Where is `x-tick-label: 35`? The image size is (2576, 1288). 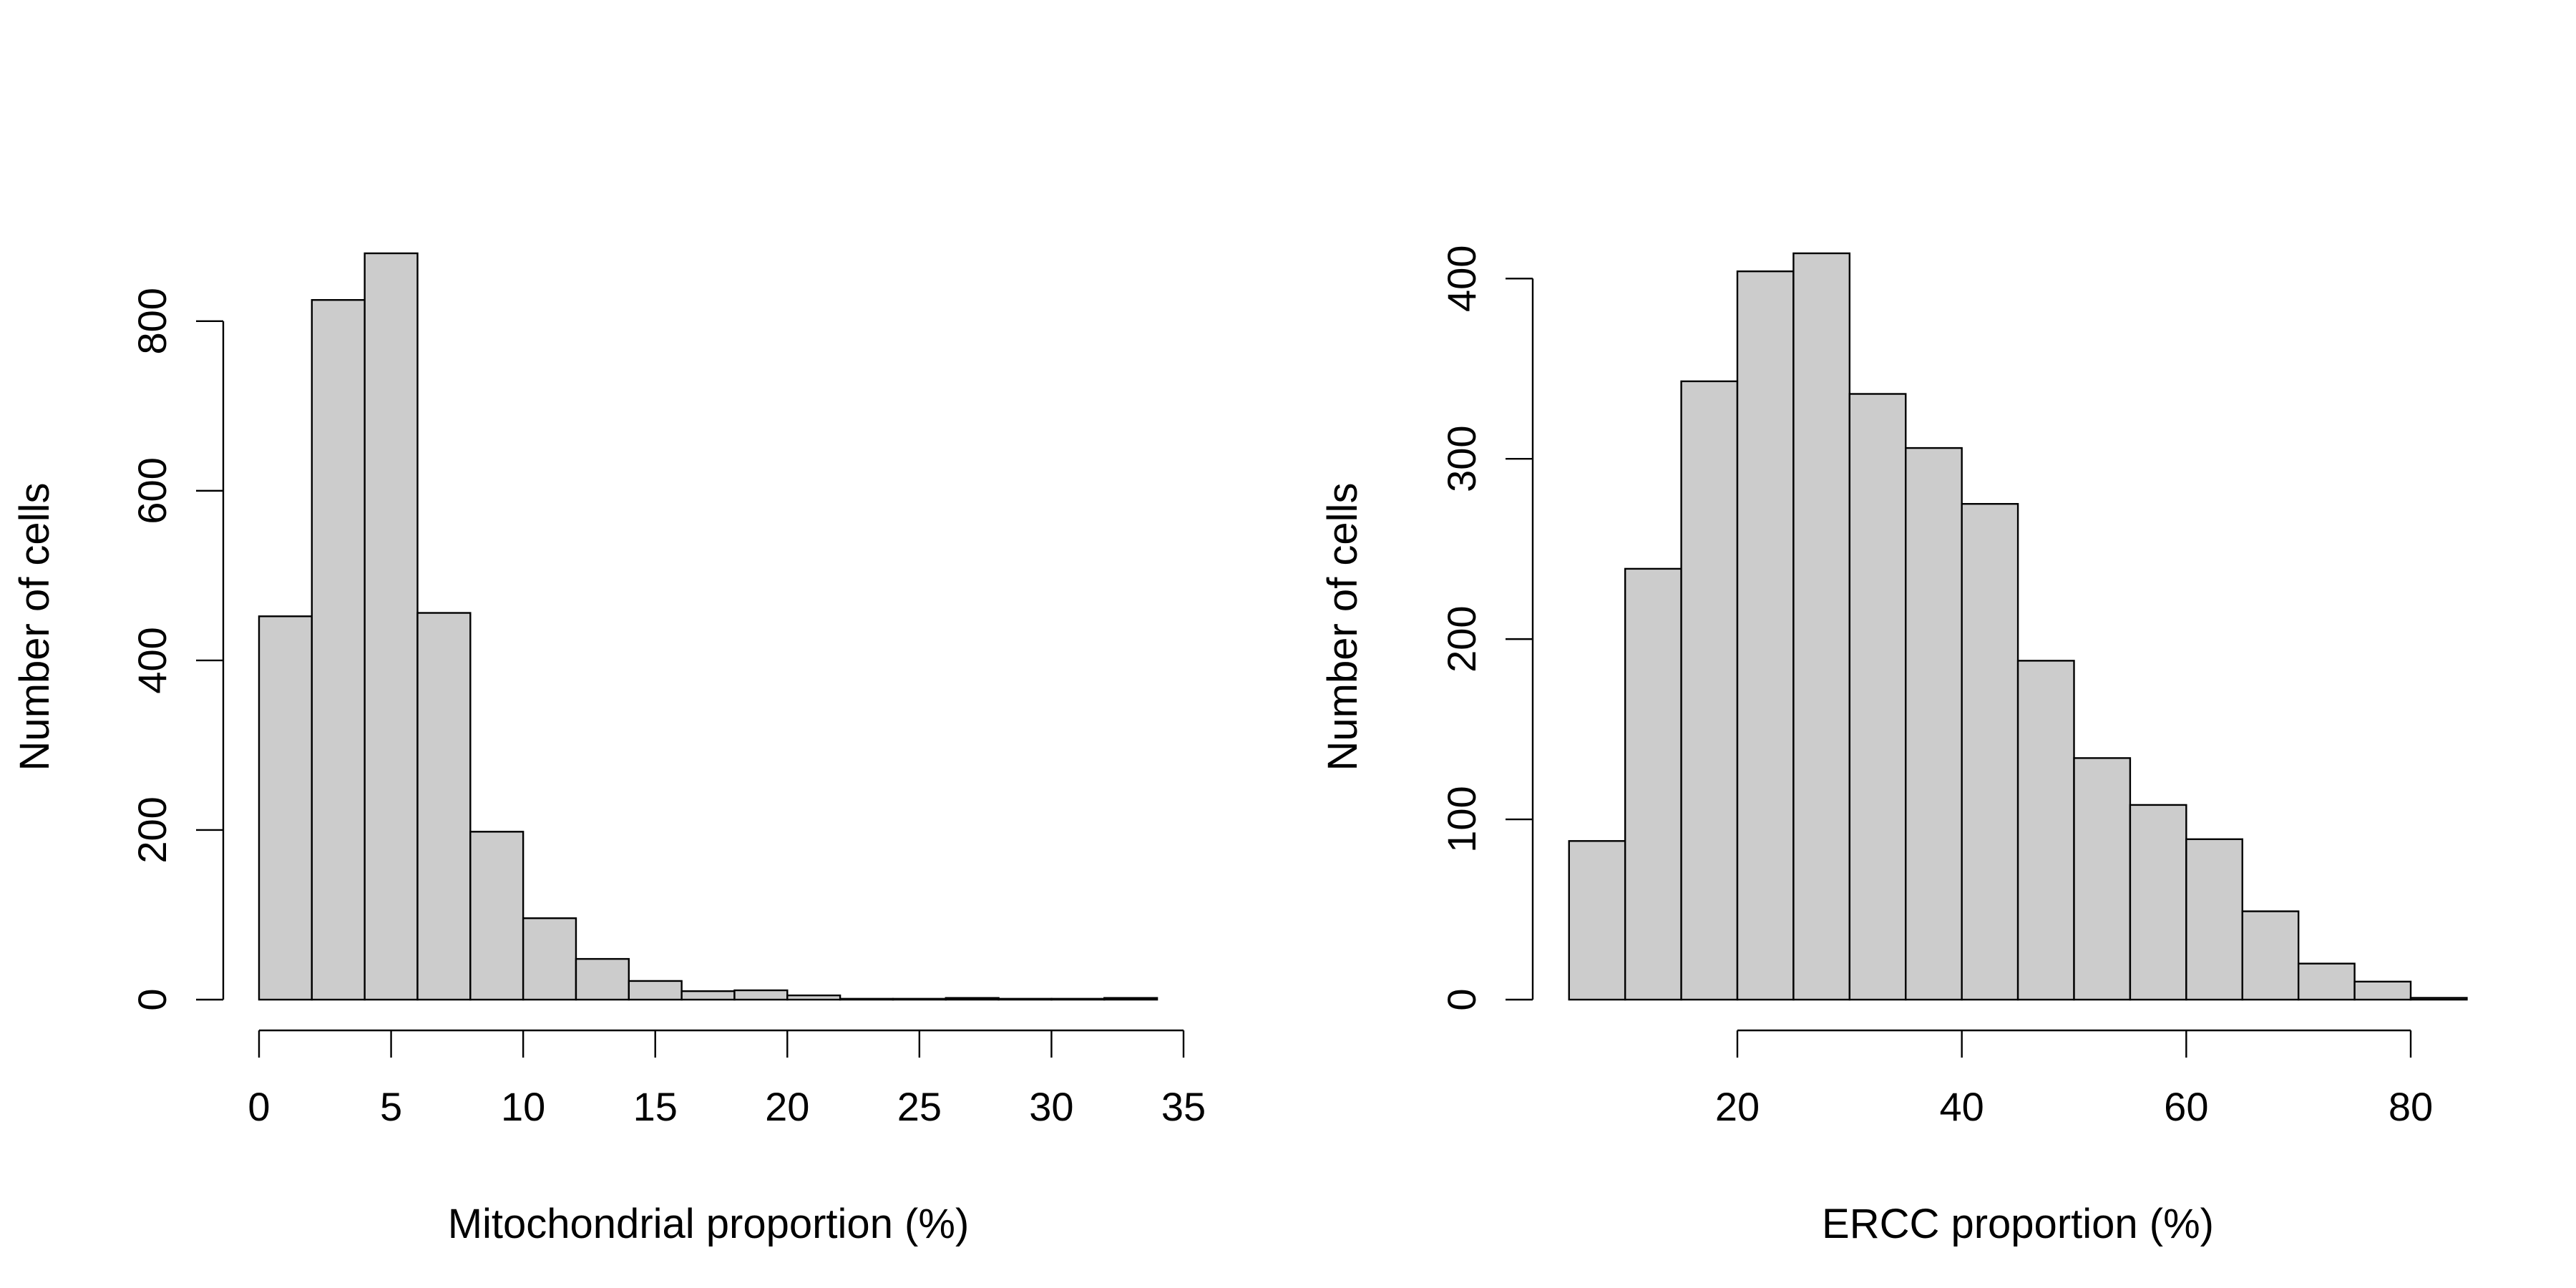
x-tick-label: 35 is located at coordinates (1183, 1106).